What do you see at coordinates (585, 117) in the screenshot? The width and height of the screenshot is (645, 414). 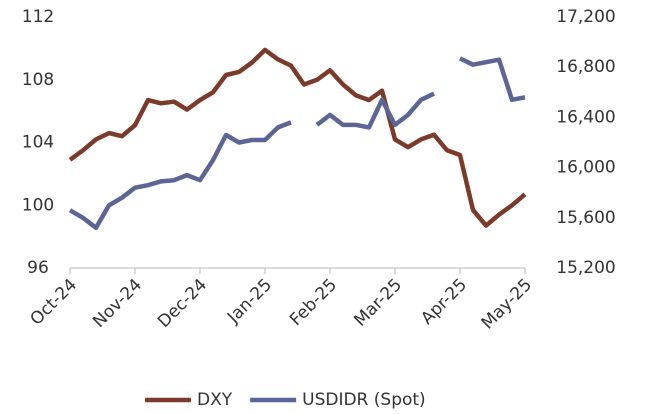 I see `y2-tick-label: 16,400` at bounding box center [585, 117].